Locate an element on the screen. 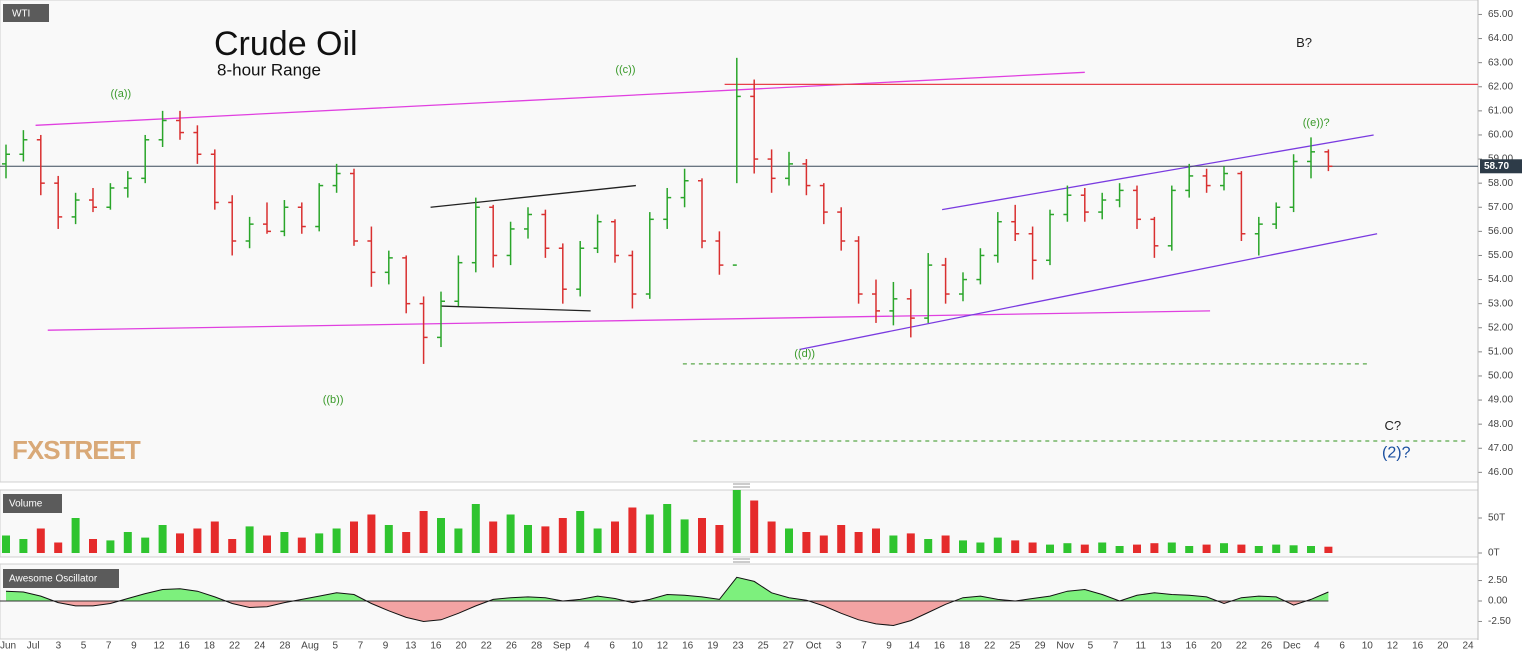  x-tick-label: 20 is located at coordinates (1443, 646).